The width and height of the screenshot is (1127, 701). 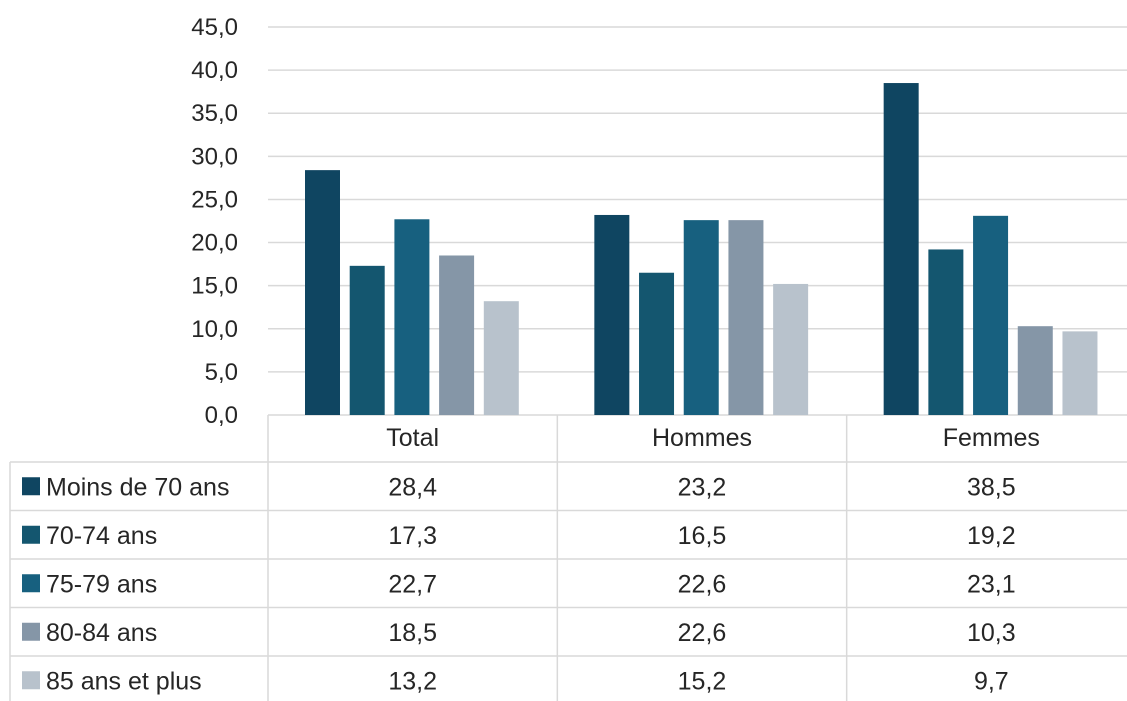 What do you see at coordinates (412, 438) in the screenshot?
I see `category-label: Total` at bounding box center [412, 438].